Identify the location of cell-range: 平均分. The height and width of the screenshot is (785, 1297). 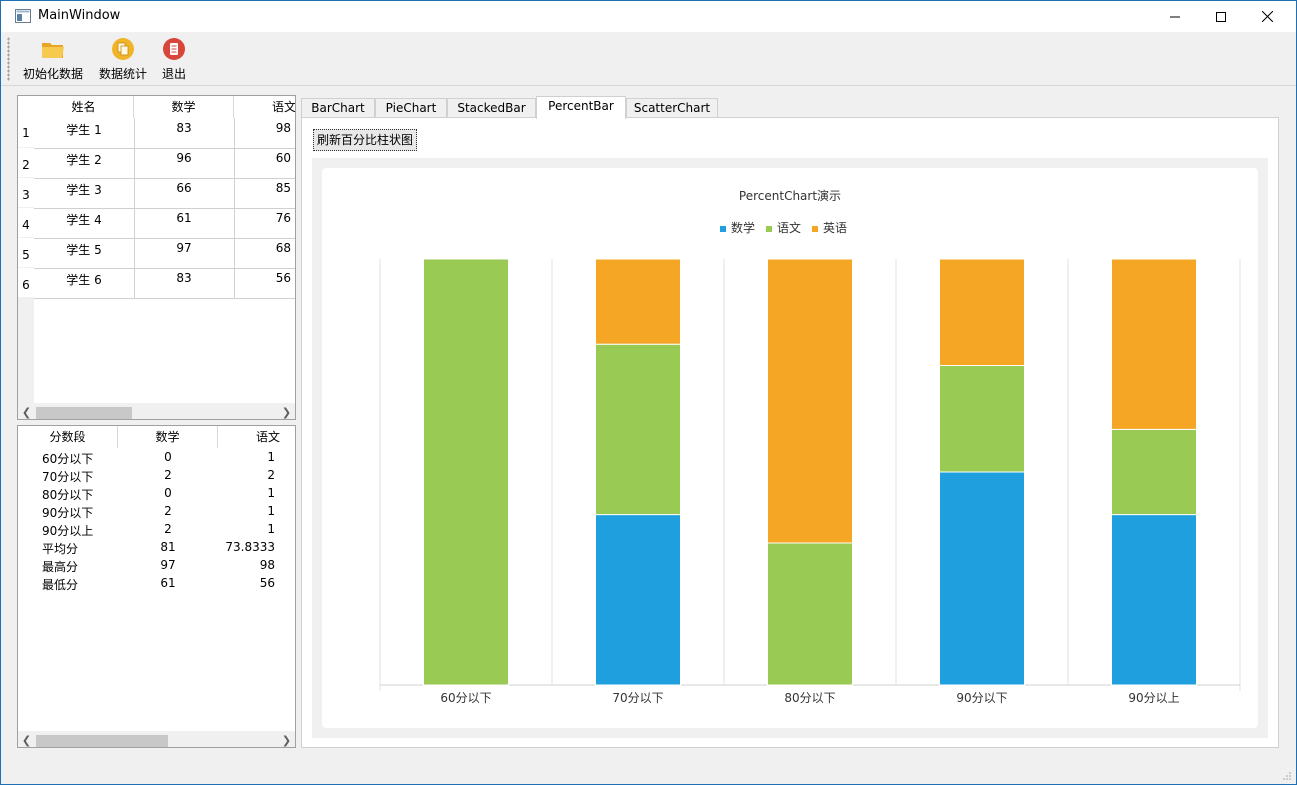
(60, 549).